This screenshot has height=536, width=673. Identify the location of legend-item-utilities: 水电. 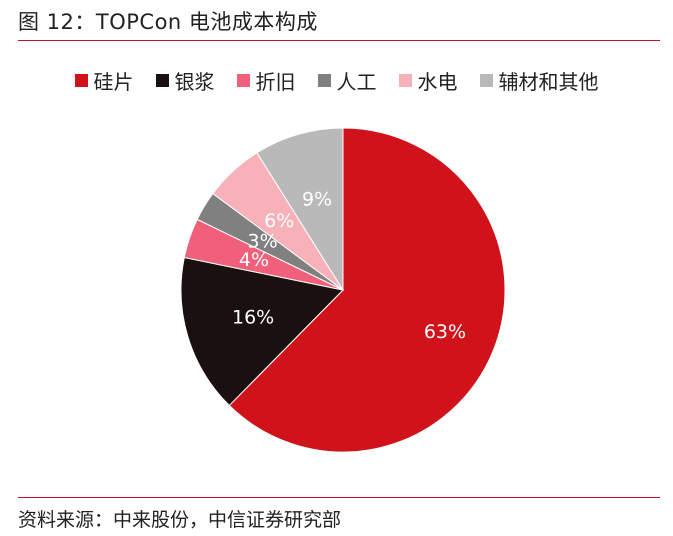
(428, 80).